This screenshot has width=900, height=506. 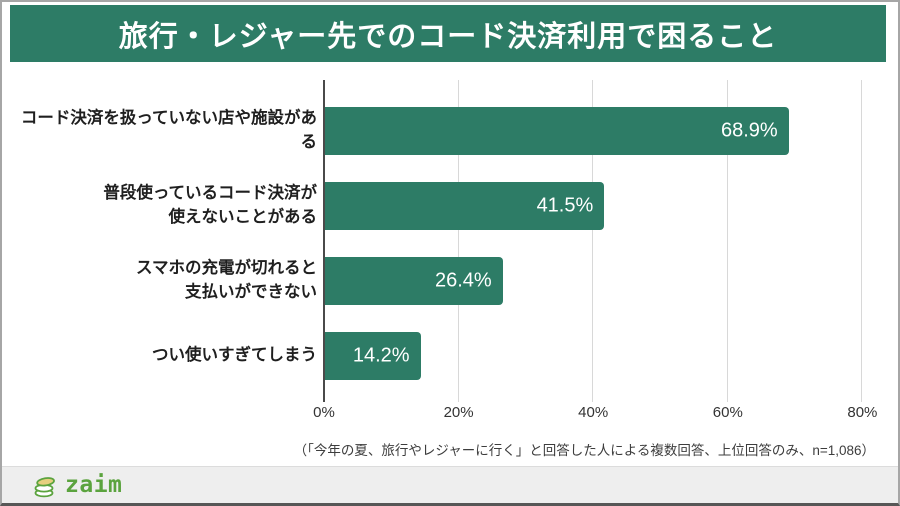 I want to click on footer-bar: zaim, so click(x=450, y=484).